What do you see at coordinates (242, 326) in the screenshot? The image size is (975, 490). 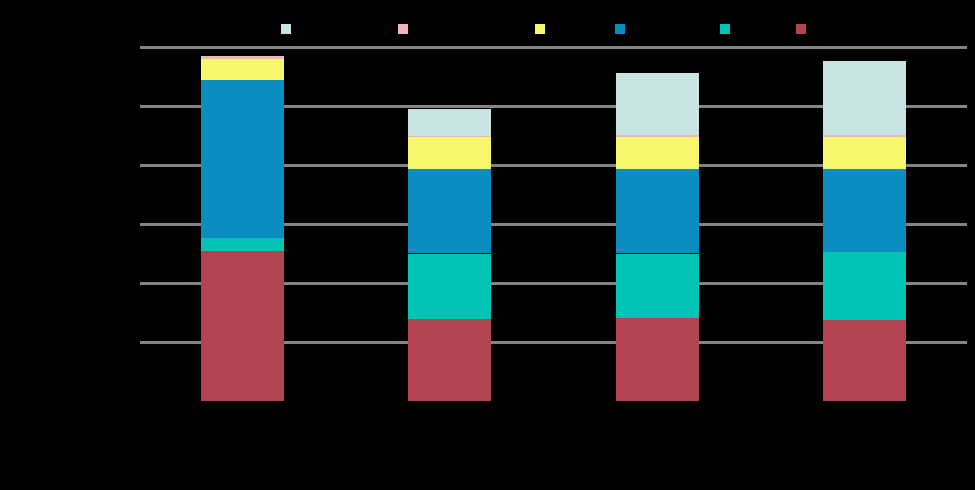 I see `bar-segment-red-cat1` at bounding box center [242, 326].